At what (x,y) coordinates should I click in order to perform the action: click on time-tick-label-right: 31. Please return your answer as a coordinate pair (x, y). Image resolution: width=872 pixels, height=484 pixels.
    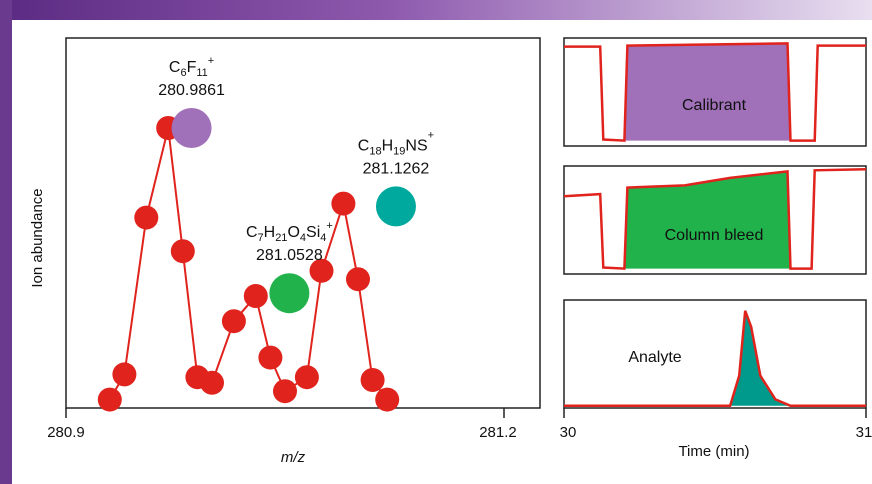
    Looking at the image, I should click on (864, 432).